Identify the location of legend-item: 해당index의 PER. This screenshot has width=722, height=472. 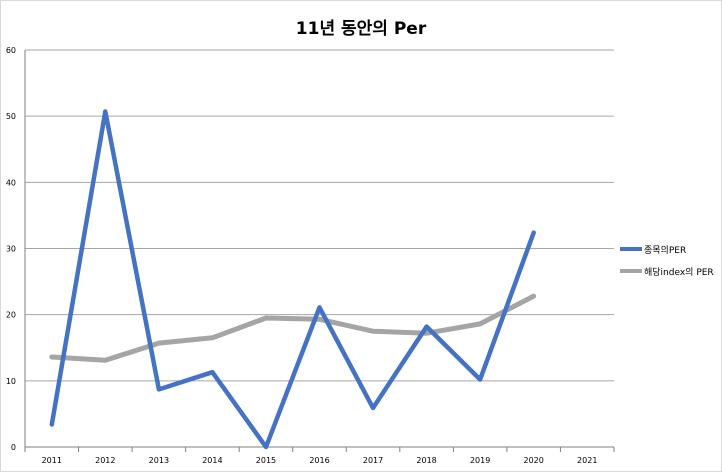
(667, 271).